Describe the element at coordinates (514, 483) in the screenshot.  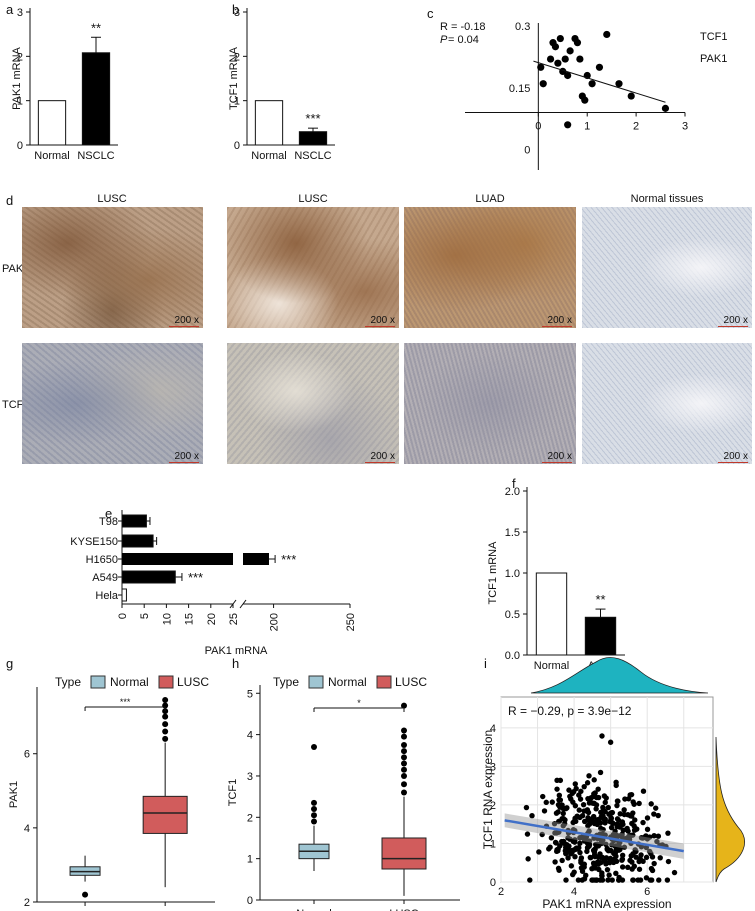
I see `panel-letter-f: f` at that location.